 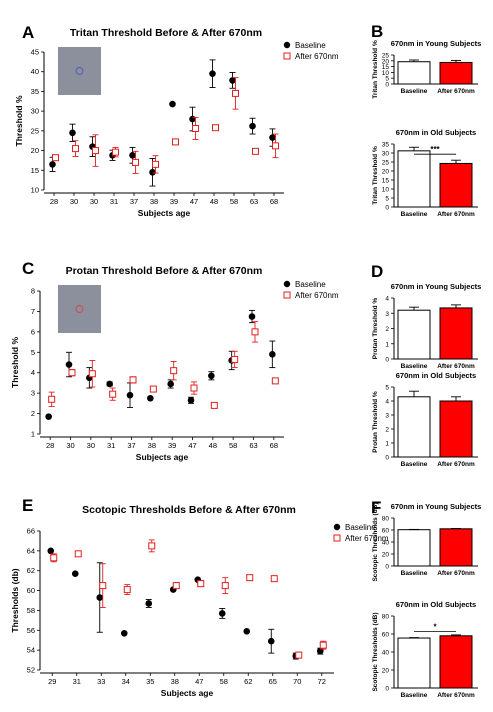 What do you see at coordinates (19, 120) in the screenshot?
I see `y-axis-label: Threshold %` at bounding box center [19, 120].